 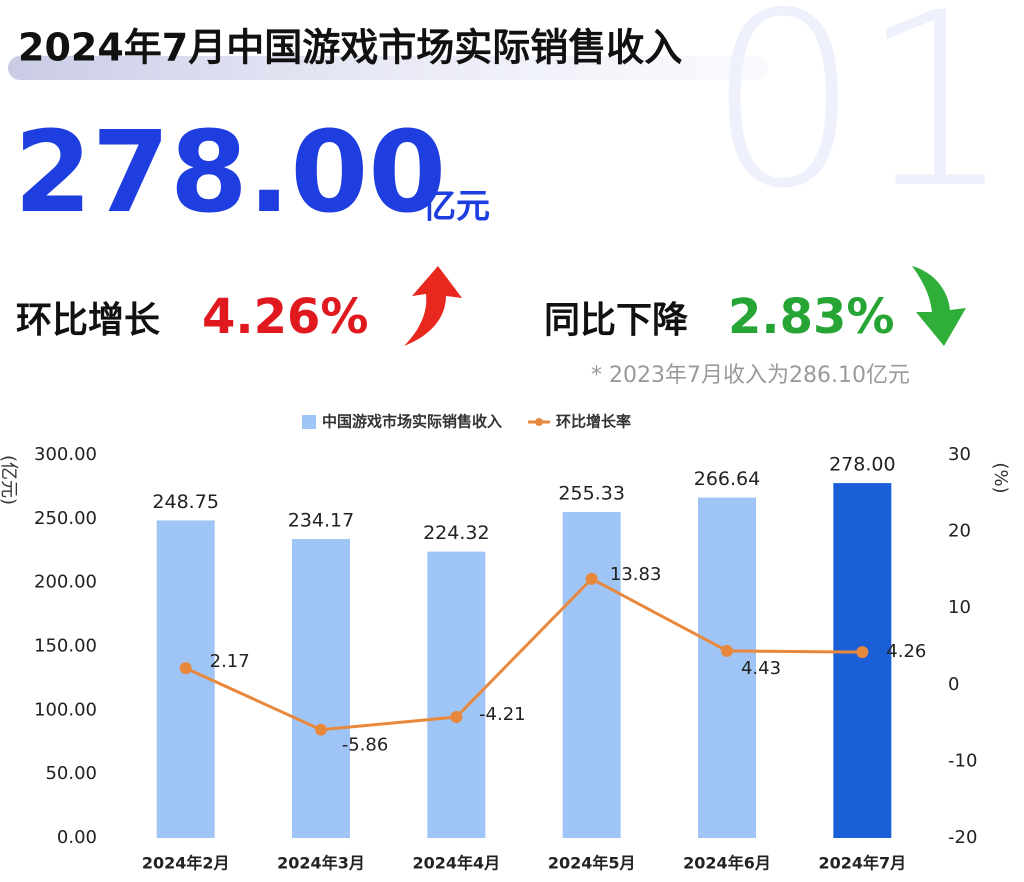 What do you see at coordinates (502, 714) in the screenshot?
I see `line-value-label: -4.21` at bounding box center [502, 714].